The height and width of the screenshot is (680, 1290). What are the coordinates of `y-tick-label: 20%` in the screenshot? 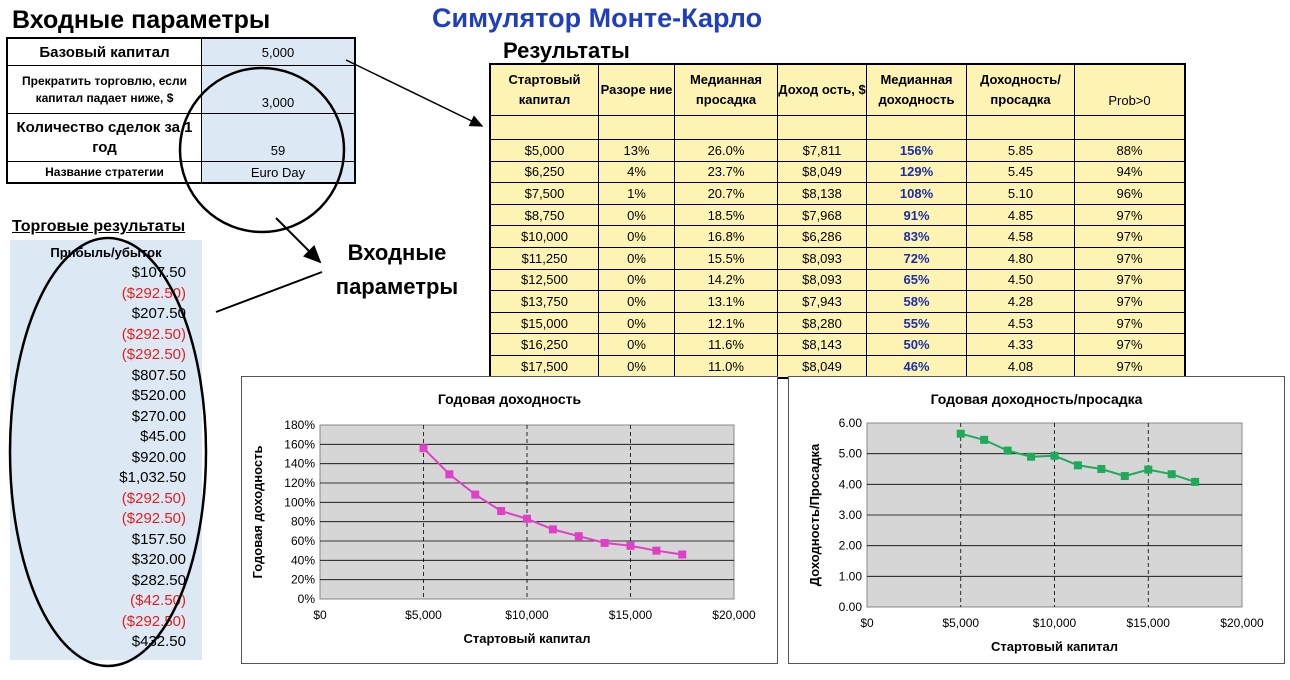 It's located at (303, 580).